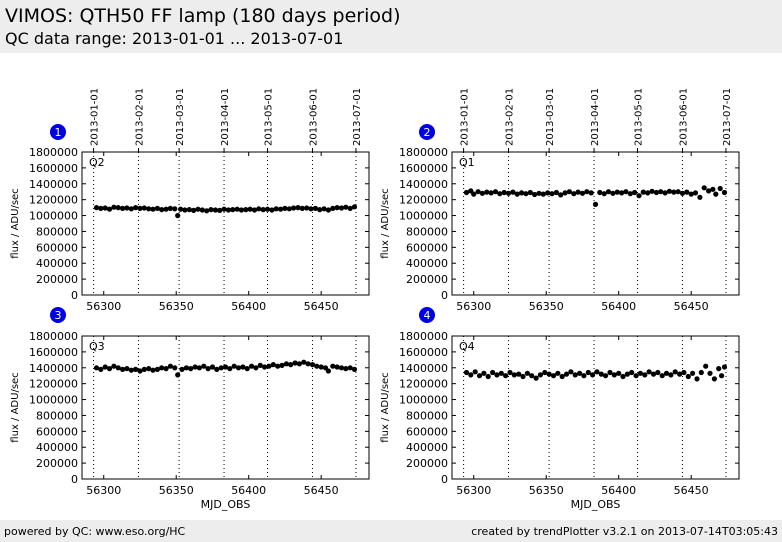 This screenshot has width=782, height=542. Describe the element at coordinates (427, 315) in the screenshot. I see `panel-badge-number: 4` at that location.